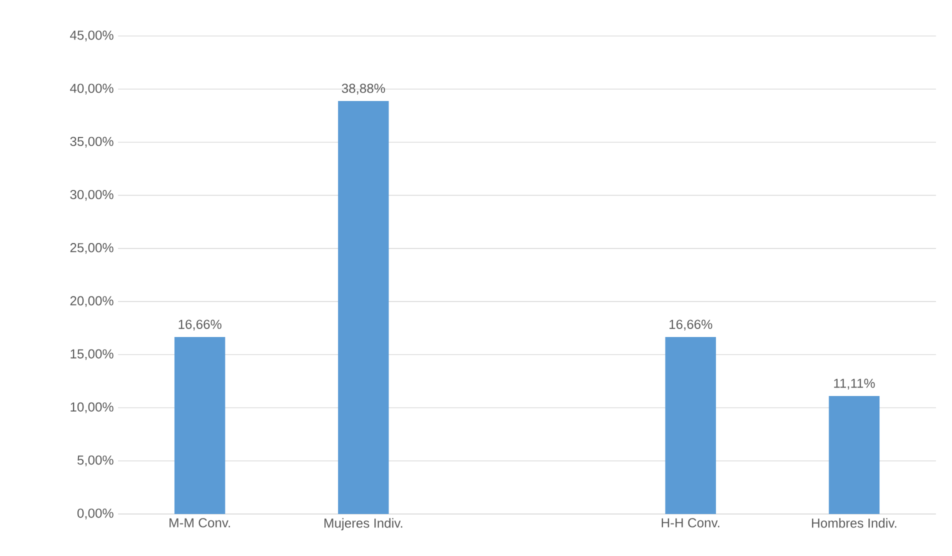  I want to click on y-tick-label: 0,00%, so click(95, 514).